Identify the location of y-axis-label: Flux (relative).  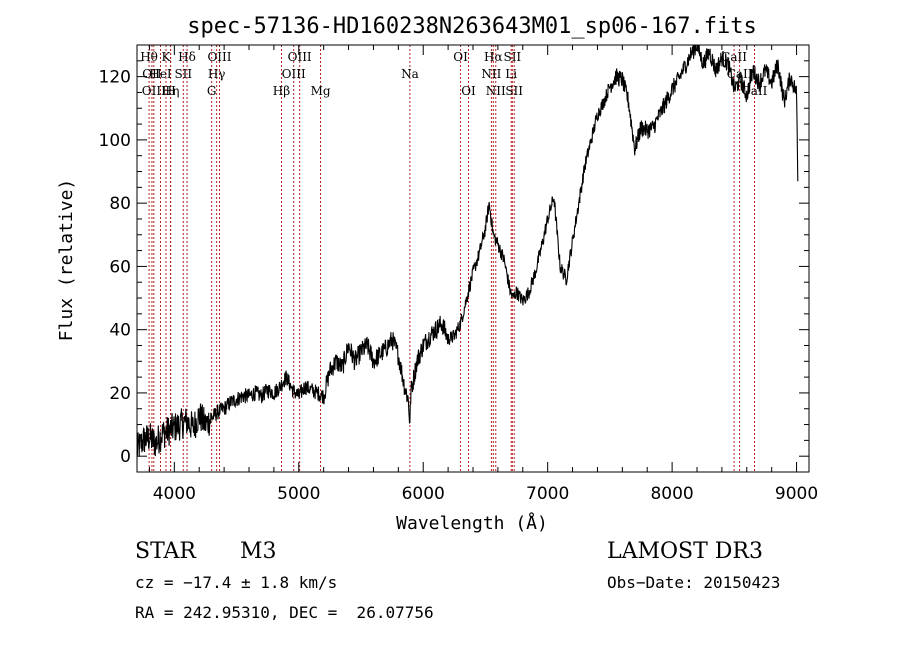
(66, 260).